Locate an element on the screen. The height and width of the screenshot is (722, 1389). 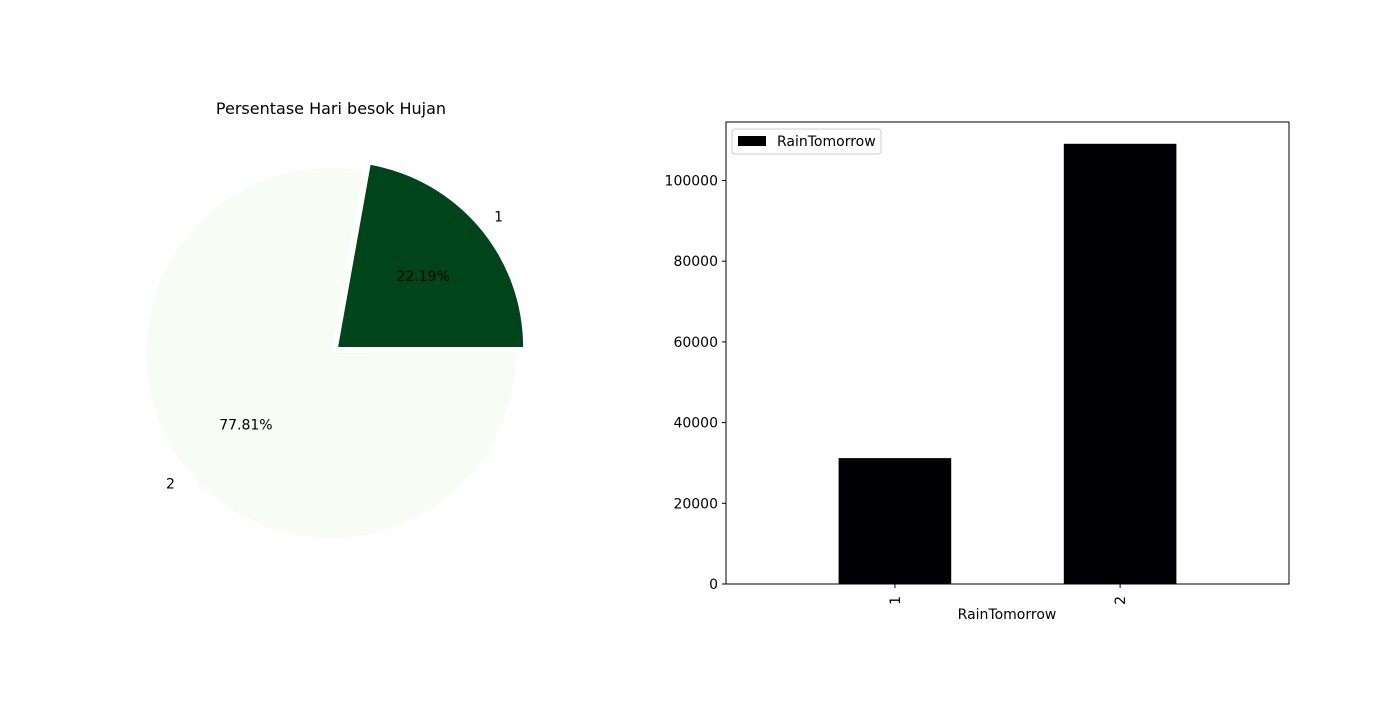
legend-label: RainTomorrow is located at coordinates (826, 142).